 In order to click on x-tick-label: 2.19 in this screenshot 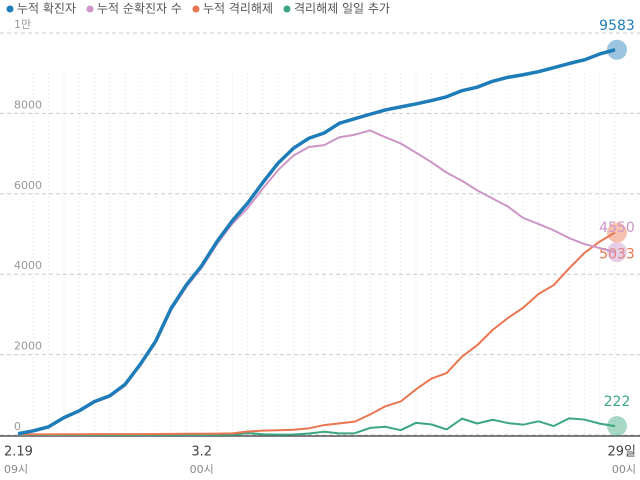, I will do `click(18, 452)`.